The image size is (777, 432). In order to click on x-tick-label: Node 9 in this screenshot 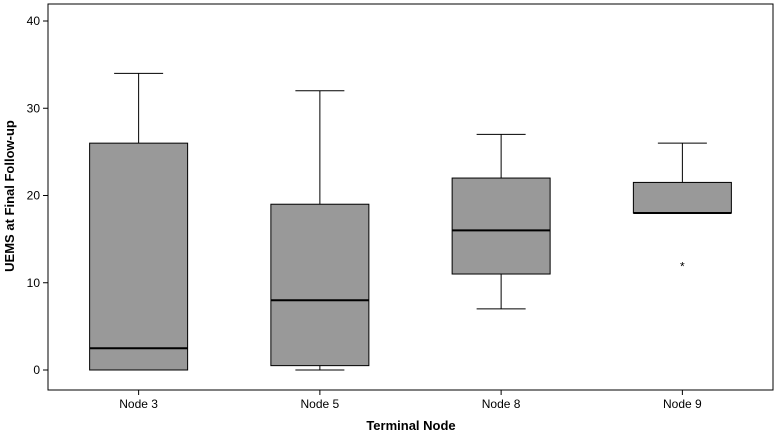, I will do `click(682, 404)`.